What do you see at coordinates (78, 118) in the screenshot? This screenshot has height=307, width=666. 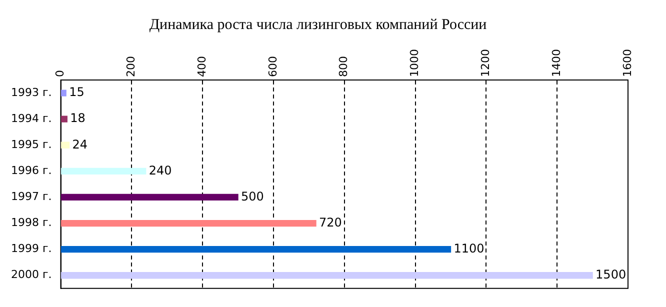 I see `data-label: 18` at bounding box center [78, 118].